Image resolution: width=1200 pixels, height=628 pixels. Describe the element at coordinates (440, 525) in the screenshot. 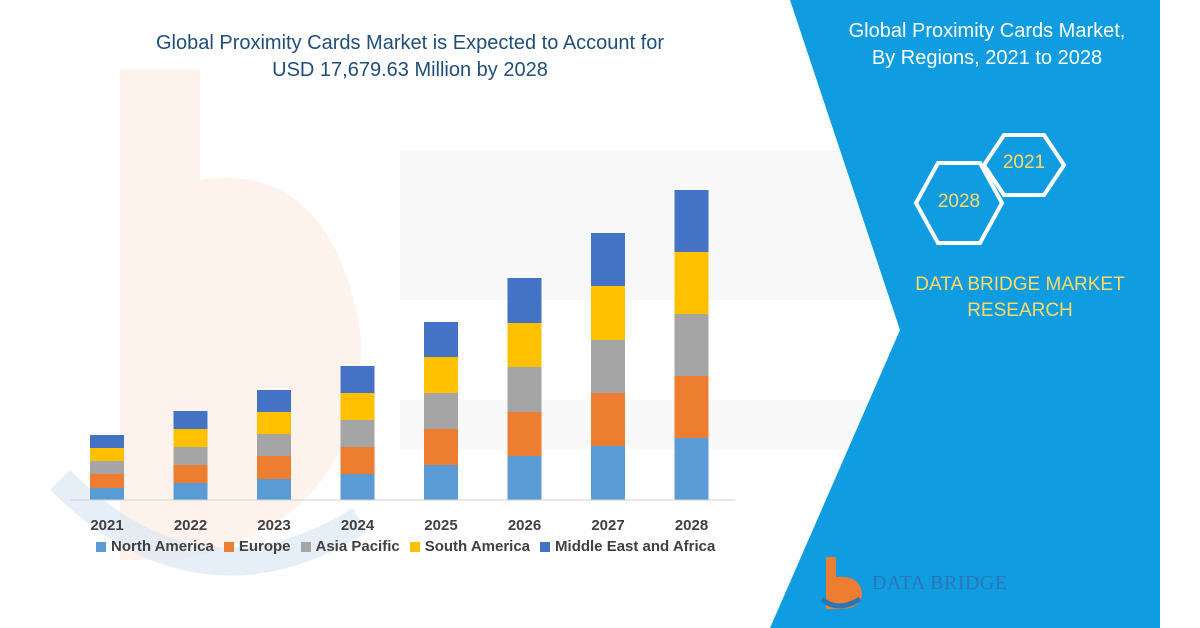

I see `x-tick-label: 2025` at that location.